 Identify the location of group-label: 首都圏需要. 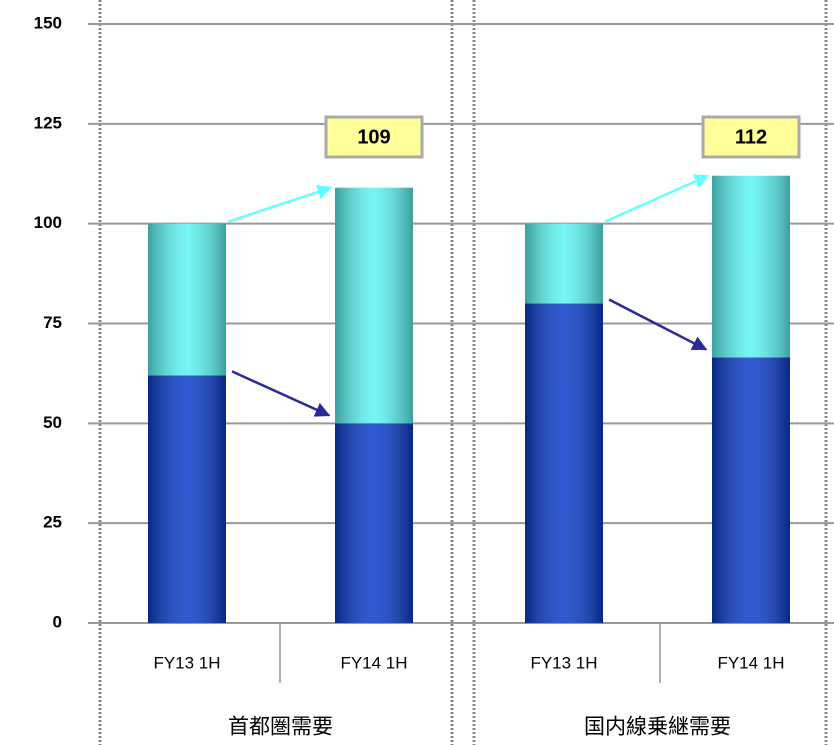
(280, 727).